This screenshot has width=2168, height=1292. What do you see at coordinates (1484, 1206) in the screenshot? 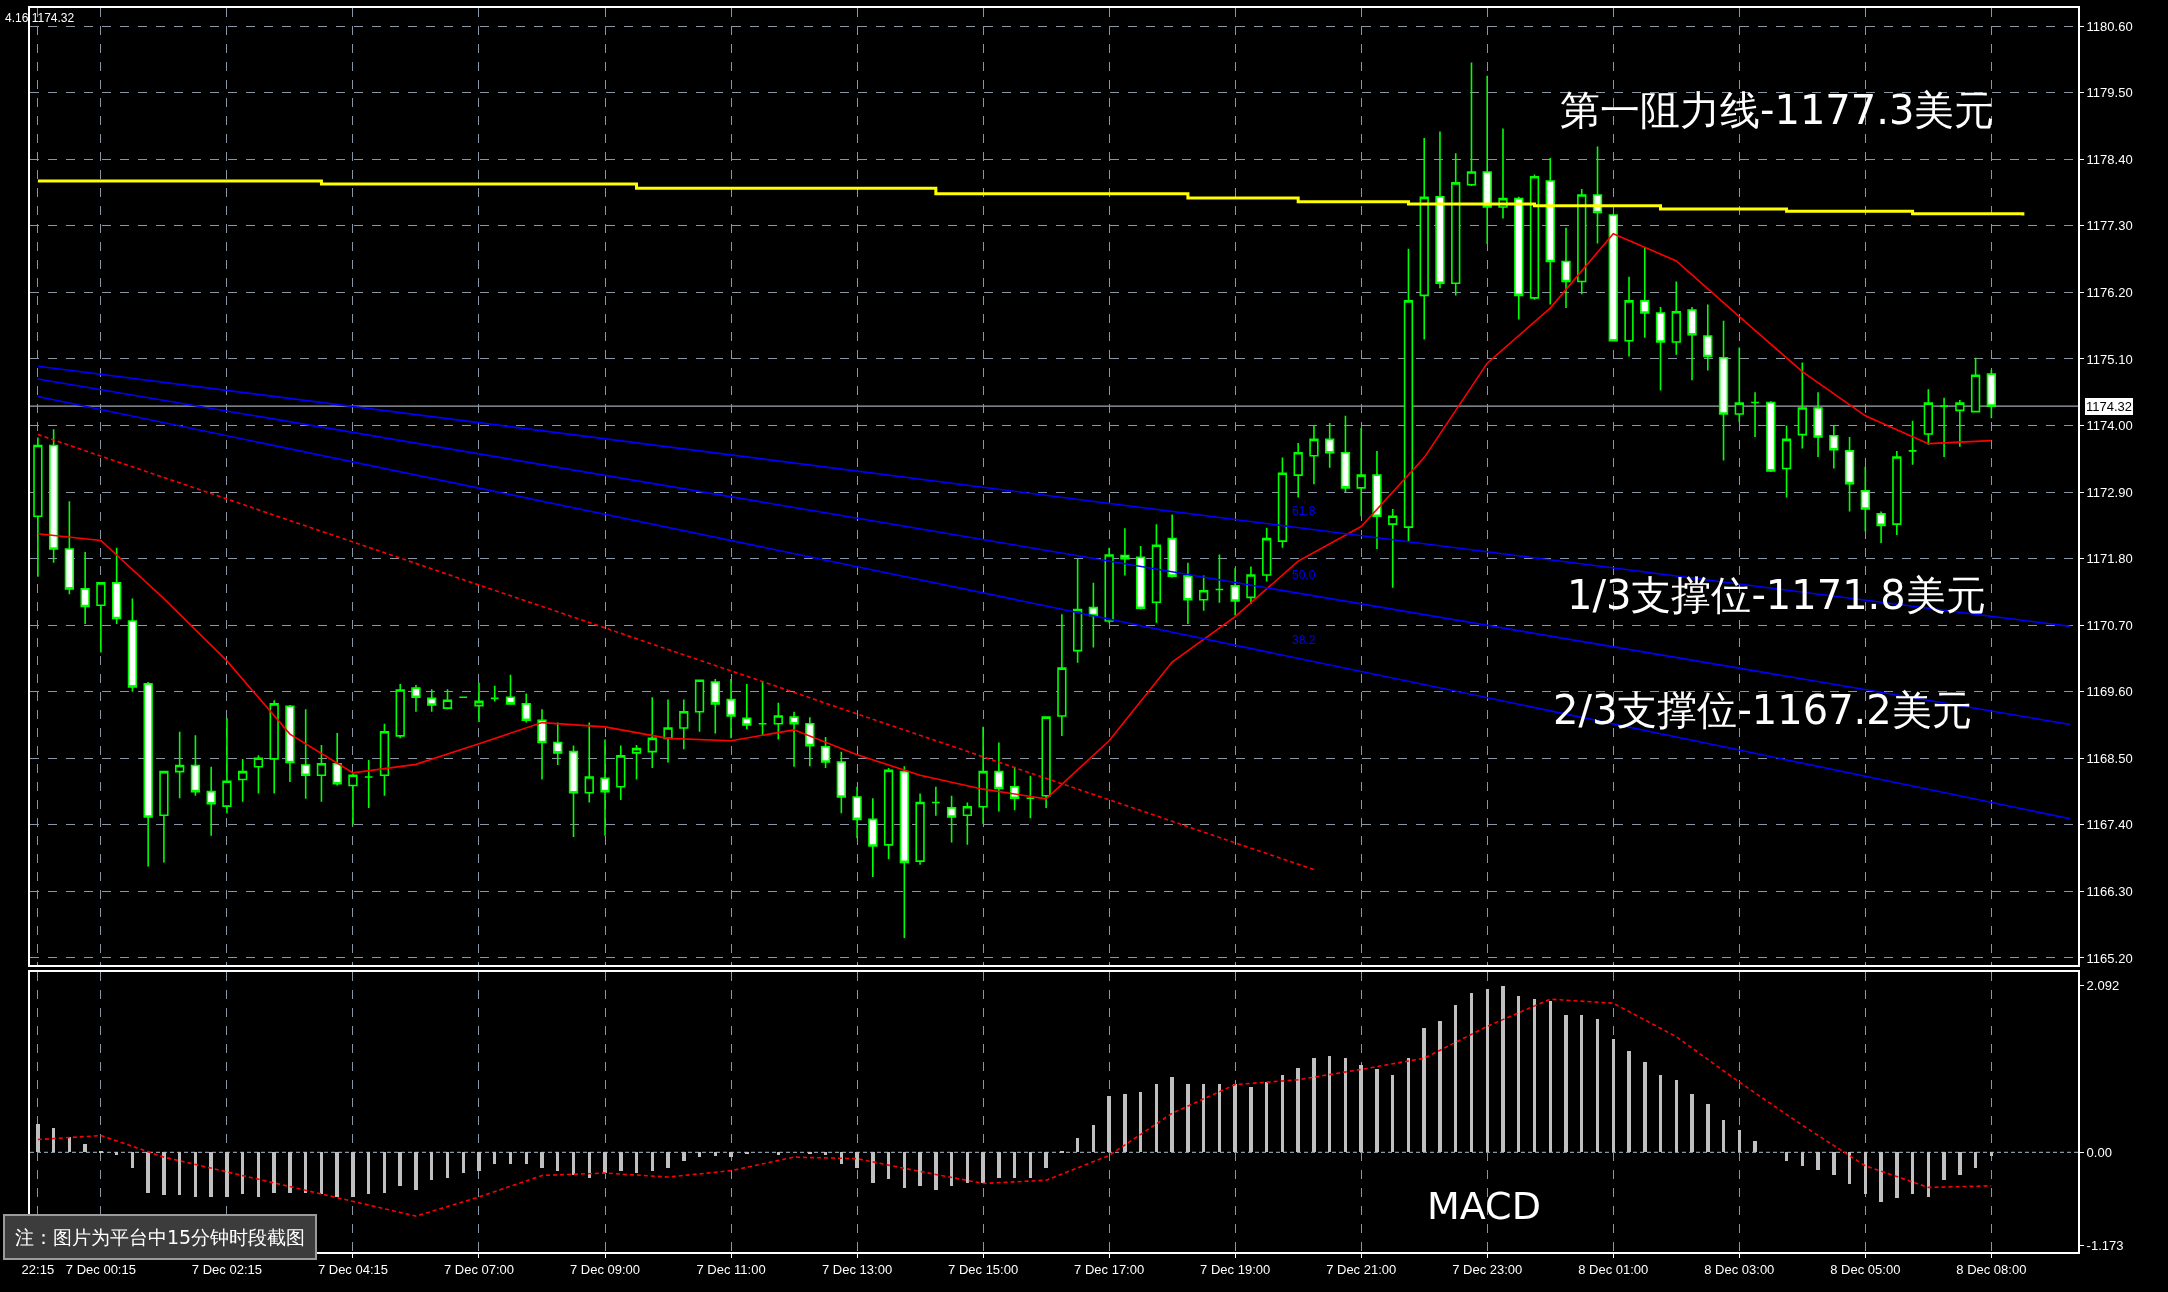
I see `annotation: MACD` at bounding box center [1484, 1206].